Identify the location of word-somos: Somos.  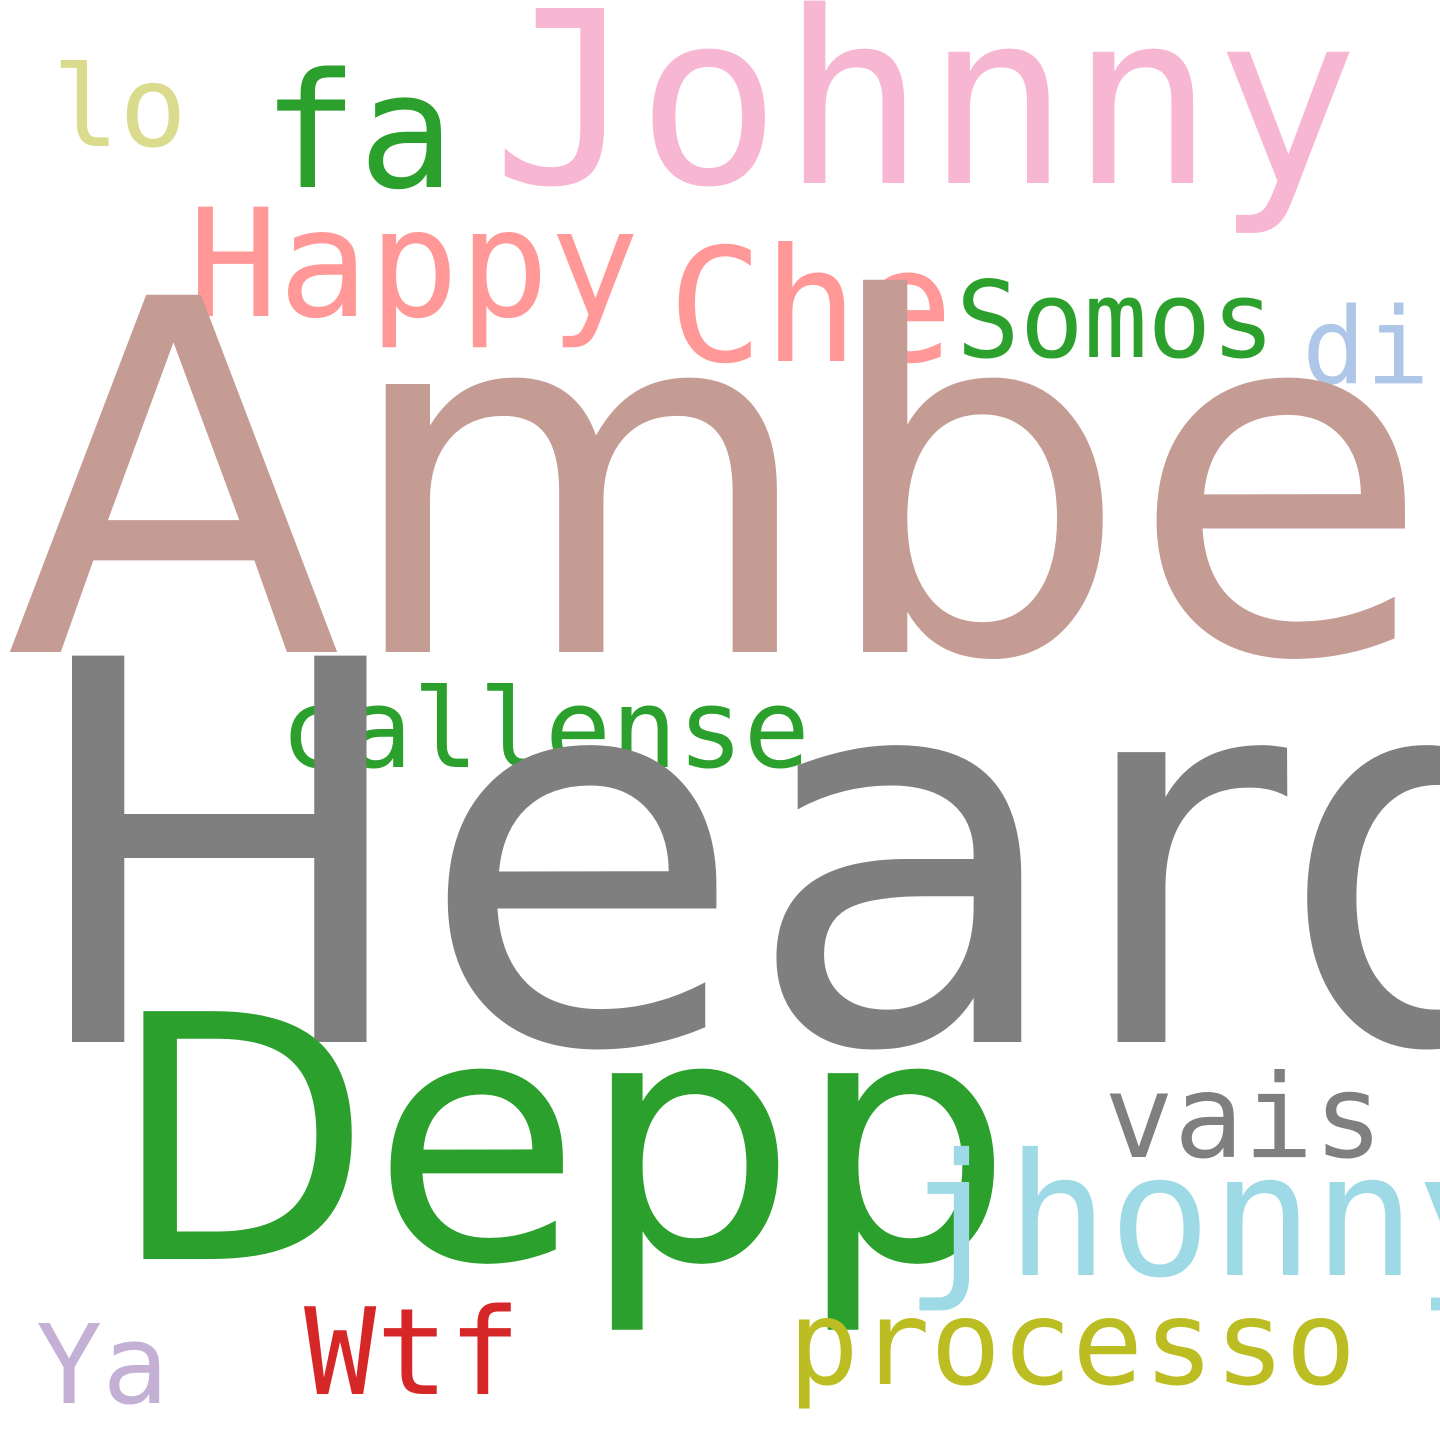
(1116, 320).